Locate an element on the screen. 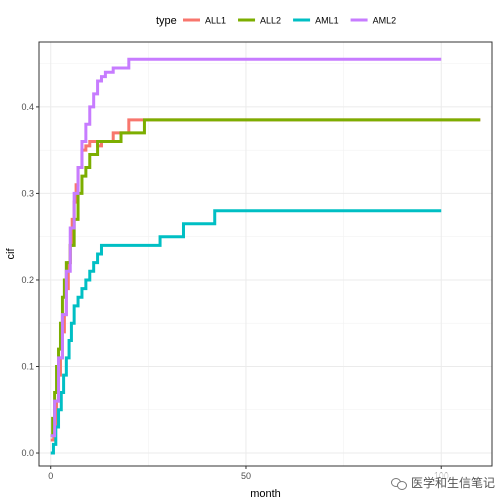 This screenshot has width=504, height=504. y-axis: 0.0 0.1 0.2 0.3 0.4 is located at coordinates (30, 280).